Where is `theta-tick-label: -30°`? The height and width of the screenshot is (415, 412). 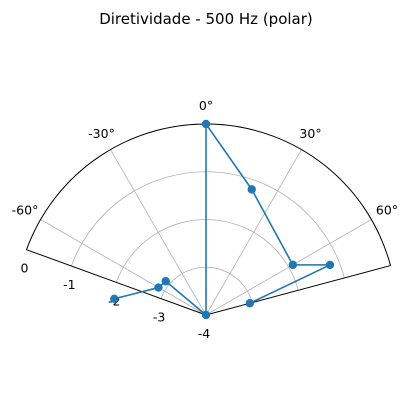 theta-tick-label: -30° is located at coordinates (101, 133).